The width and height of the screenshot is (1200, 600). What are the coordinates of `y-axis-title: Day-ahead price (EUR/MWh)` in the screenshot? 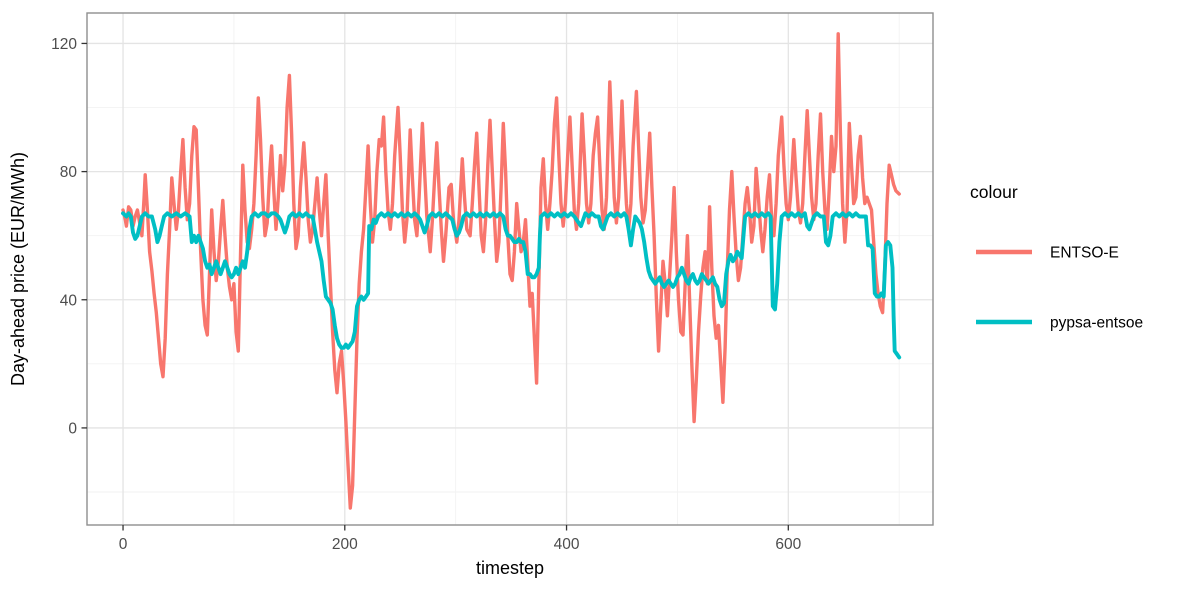 It's located at (18, 269).